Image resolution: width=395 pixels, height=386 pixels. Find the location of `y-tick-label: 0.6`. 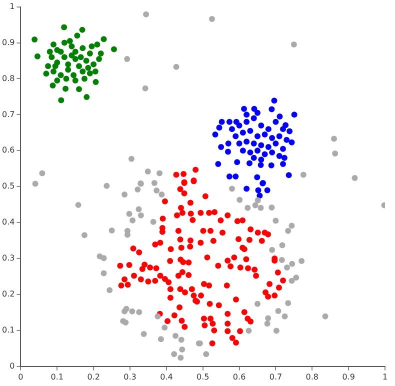

y-tick-label: 0.6 is located at coordinates (8, 150).